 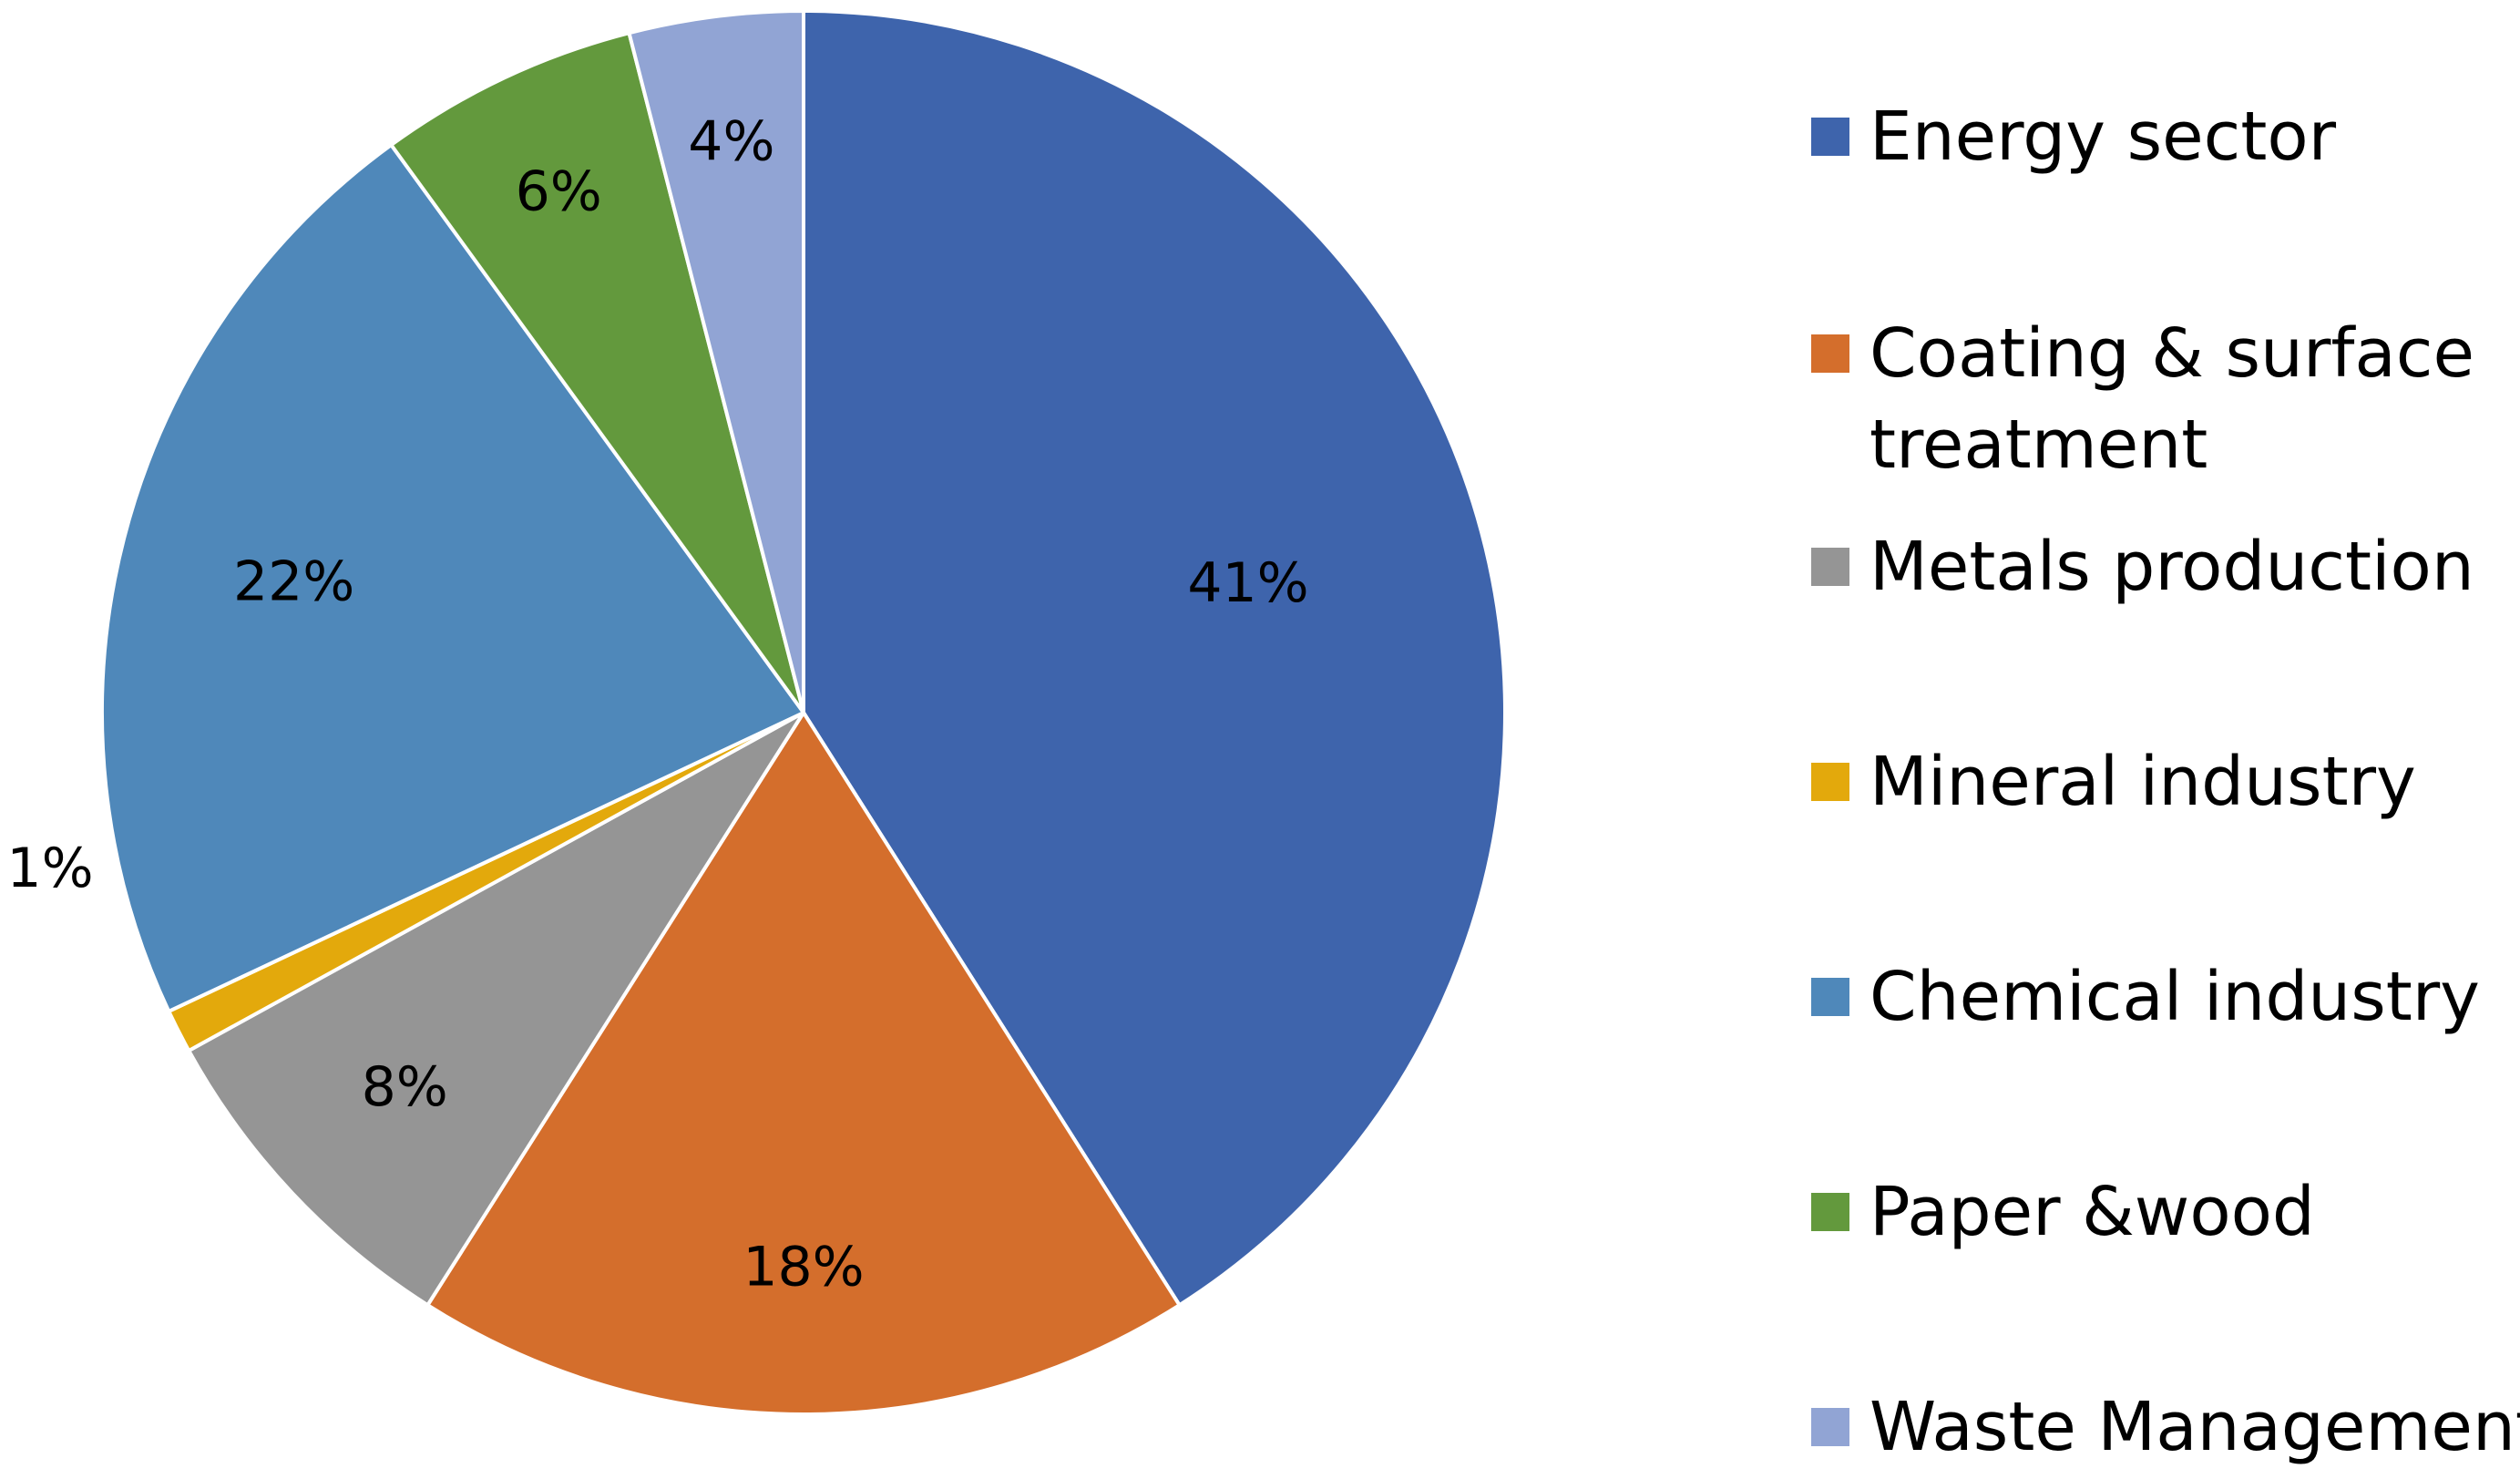 I want to click on legend-entry-waste-management: Waste Management, so click(x=2165, y=1427).